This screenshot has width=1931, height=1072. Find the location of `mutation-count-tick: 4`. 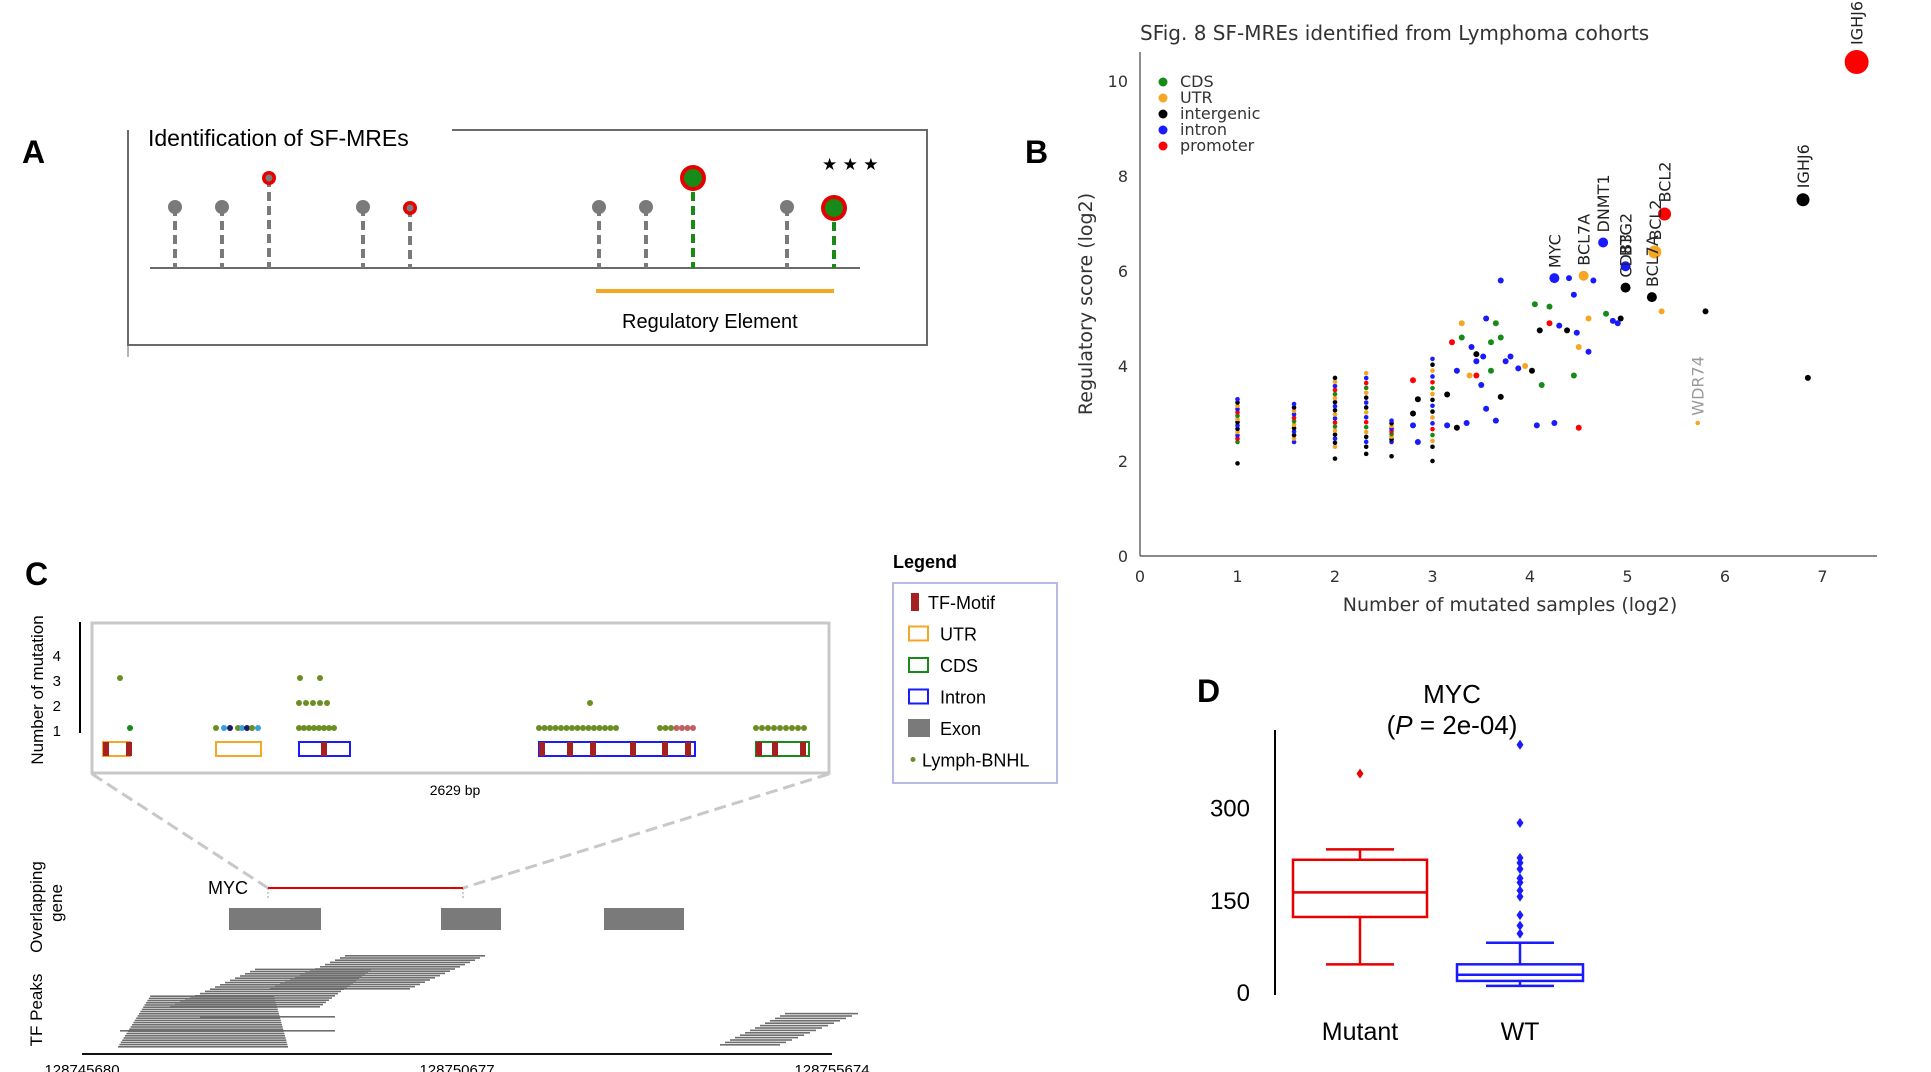

mutation-count-tick: 4 is located at coordinates (57, 656).